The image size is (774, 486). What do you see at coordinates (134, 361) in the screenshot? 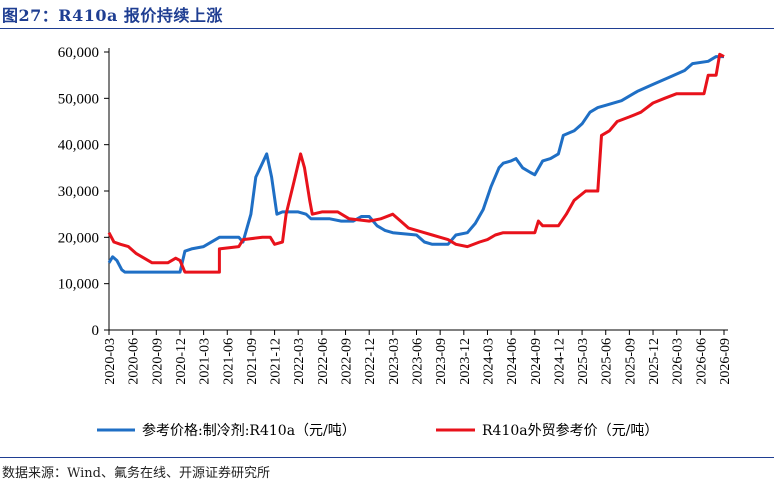
I see `x-tick-label: 2020-06` at bounding box center [134, 361].